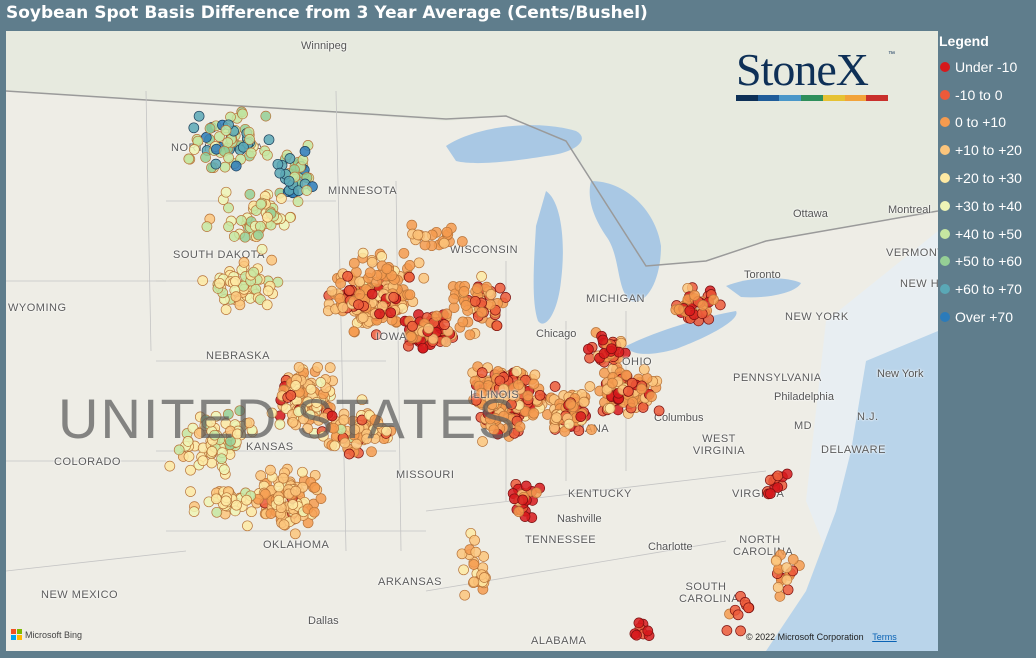 This screenshot has height=658, width=1036. What do you see at coordinates (987, 317) in the screenshot?
I see `legend-item: Over +70` at bounding box center [987, 317].